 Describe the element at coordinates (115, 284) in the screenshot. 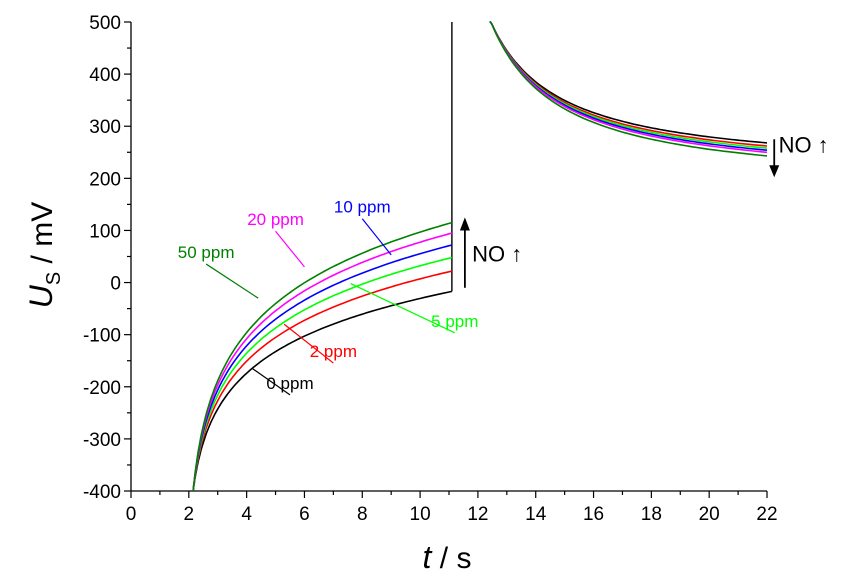

I see `y-tick-label: 0` at that location.